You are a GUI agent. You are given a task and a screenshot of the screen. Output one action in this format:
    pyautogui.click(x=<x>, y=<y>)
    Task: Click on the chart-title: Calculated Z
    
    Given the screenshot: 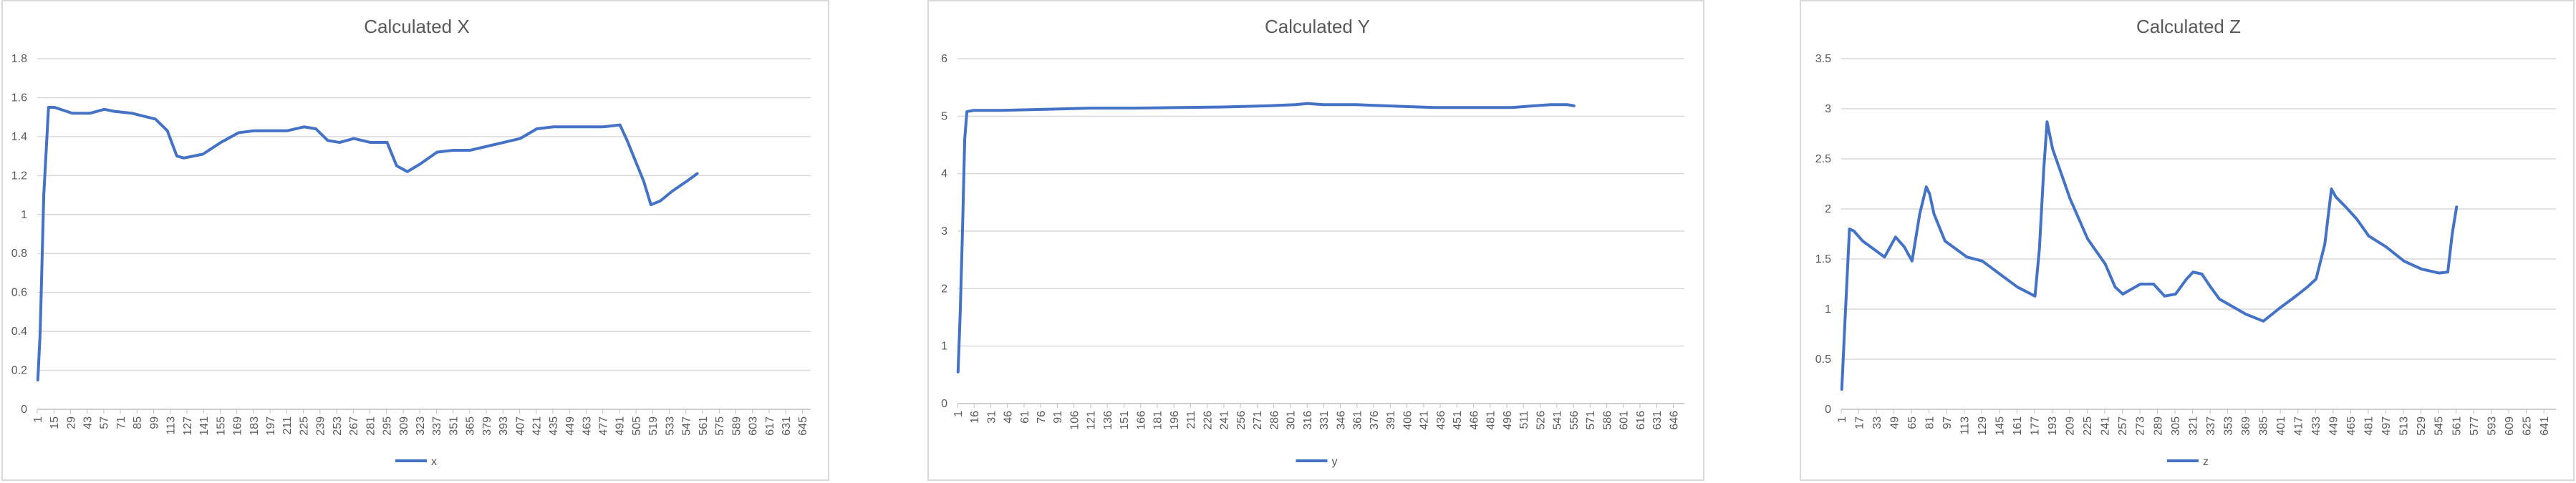 What is the action you would take?
    pyautogui.click(x=2188, y=26)
    